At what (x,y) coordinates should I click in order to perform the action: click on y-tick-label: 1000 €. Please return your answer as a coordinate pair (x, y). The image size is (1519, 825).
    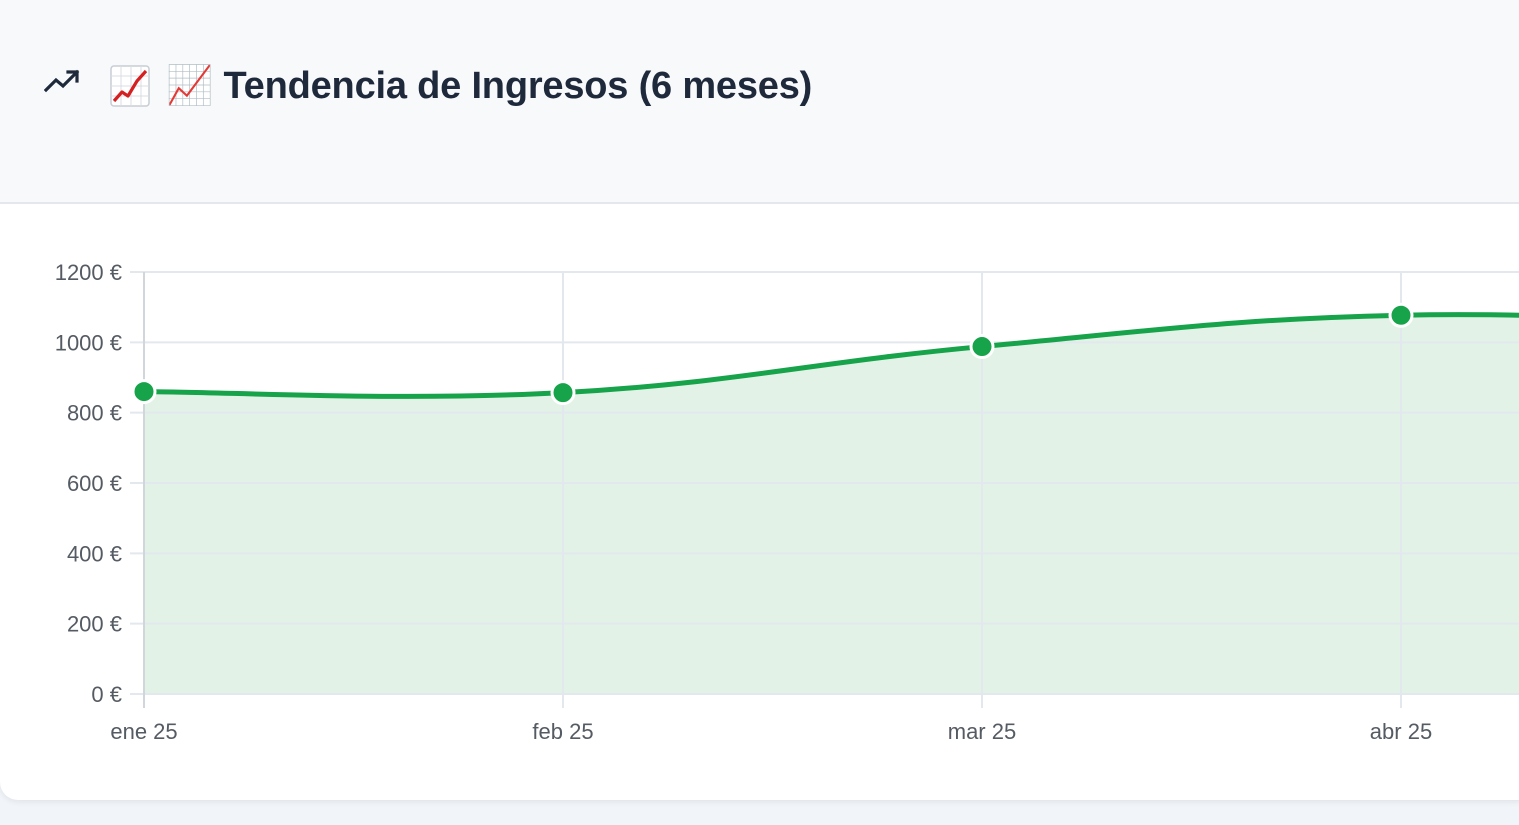
    Looking at the image, I should click on (88, 342).